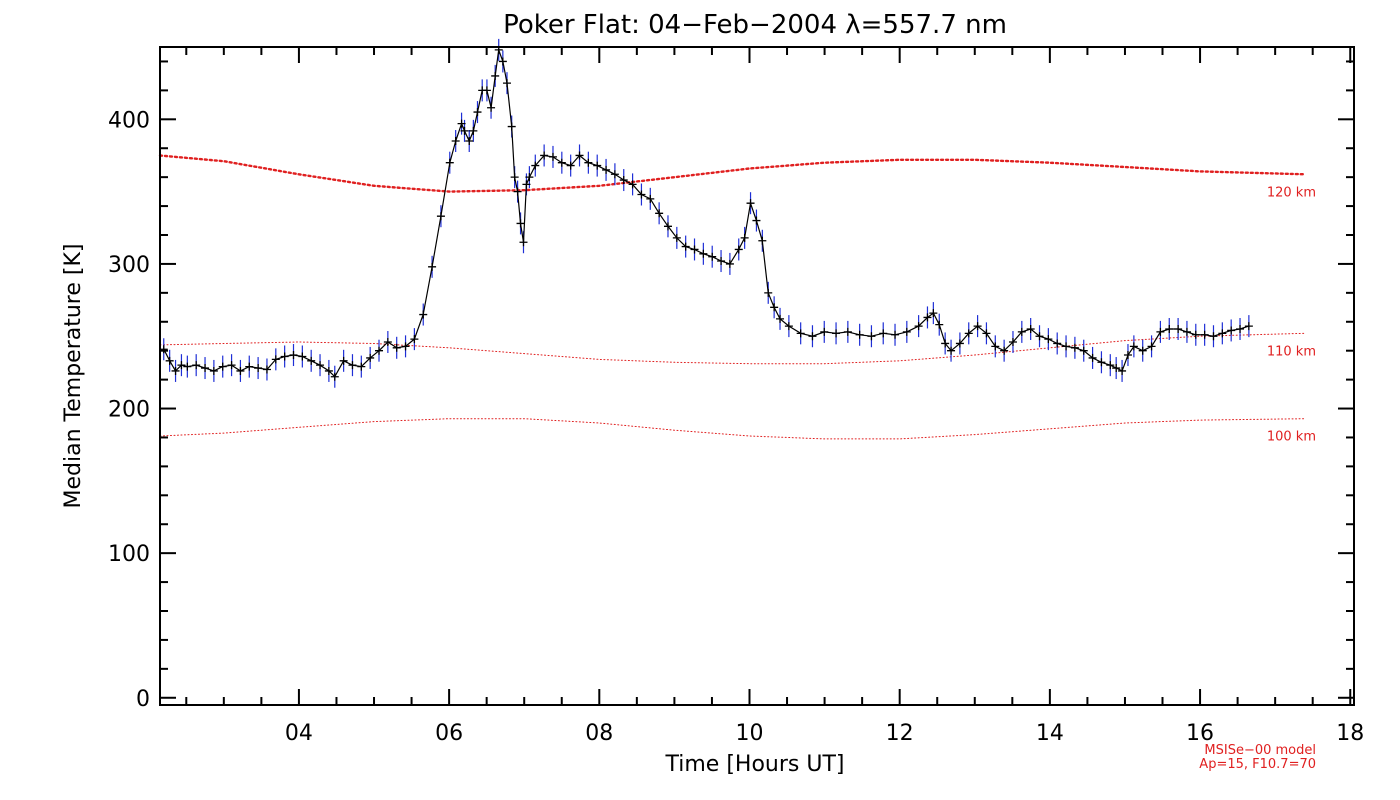  Describe the element at coordinates (900, 733) in the screenshot. I see `x-tick-label-4: 12` at that location.